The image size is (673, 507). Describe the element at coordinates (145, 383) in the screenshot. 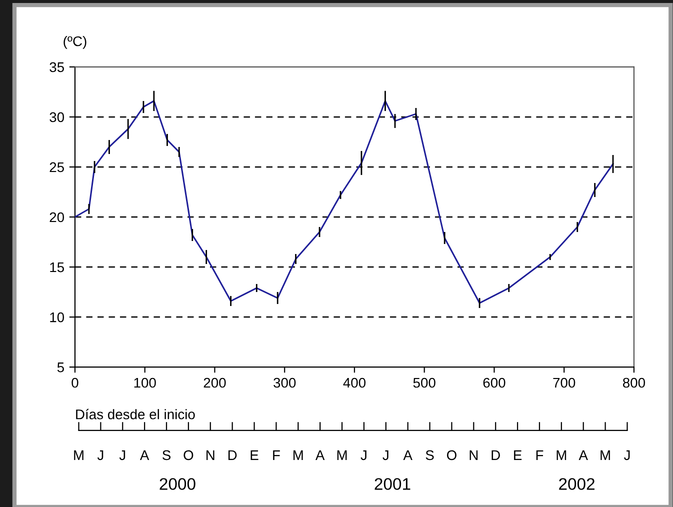

I see `x-tick-label: 100` at that location.